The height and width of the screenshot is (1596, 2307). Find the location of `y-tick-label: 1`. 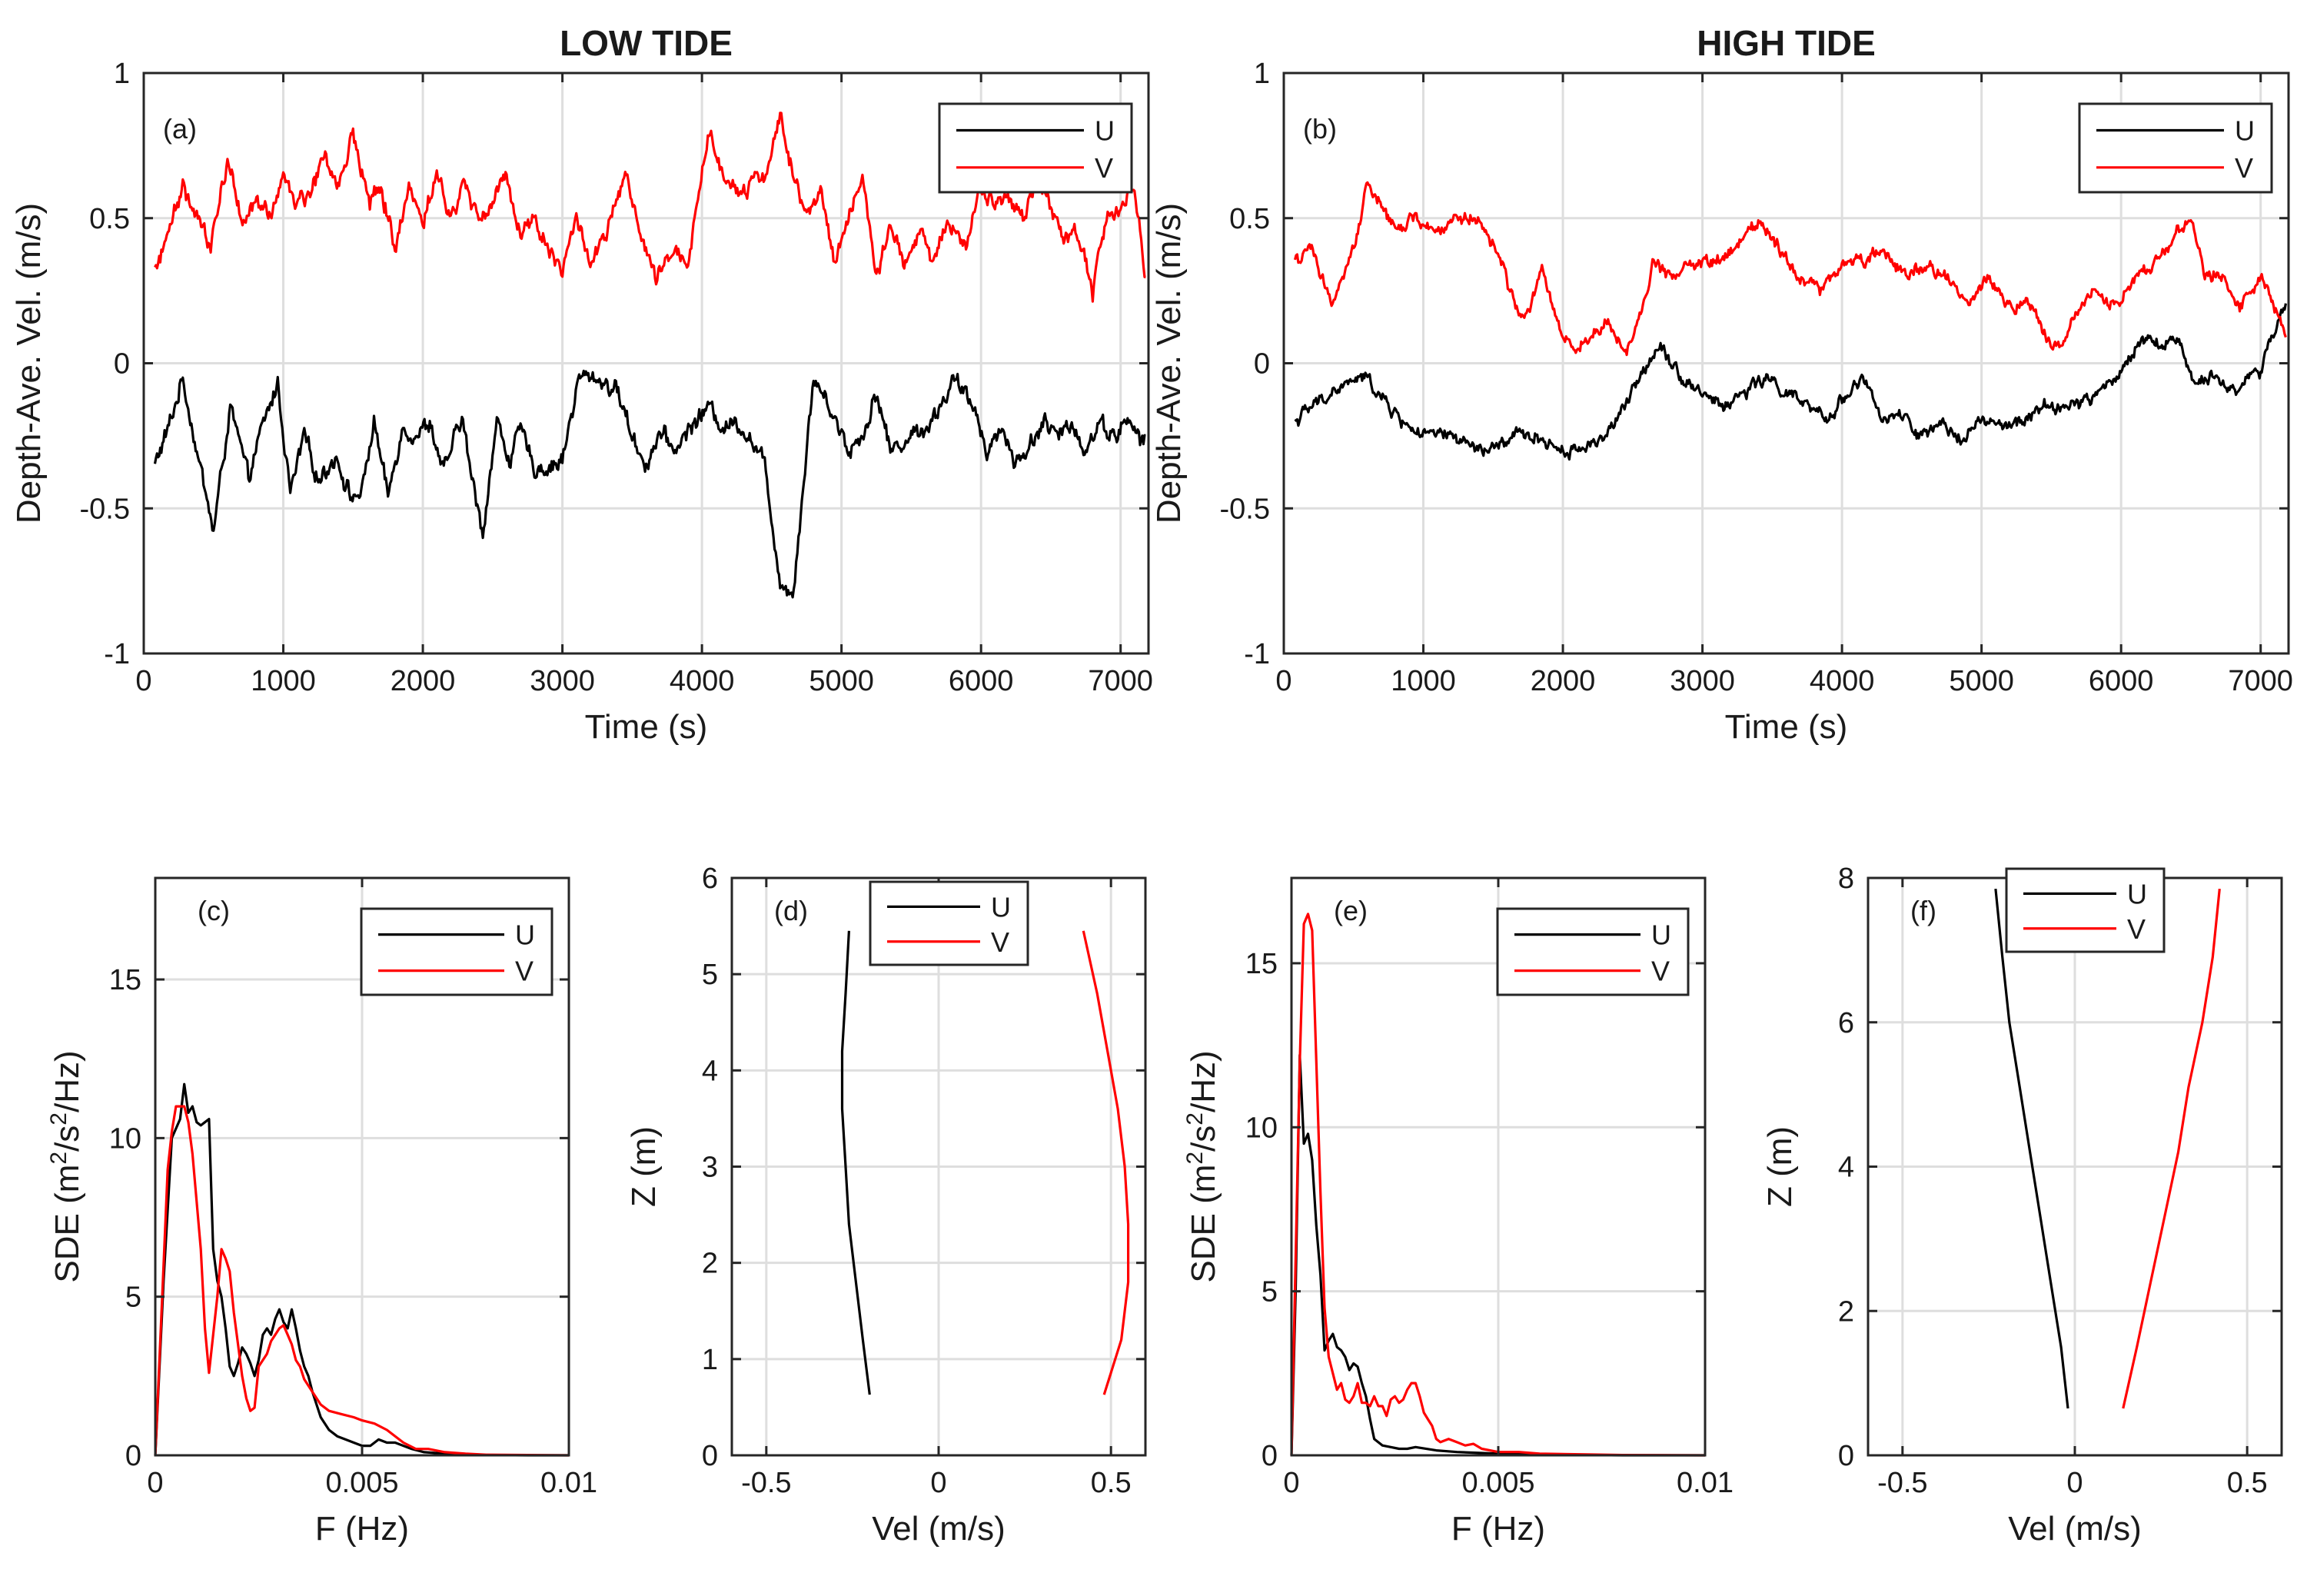

y-tick-label: 1 is located at coordinates (122, 74).